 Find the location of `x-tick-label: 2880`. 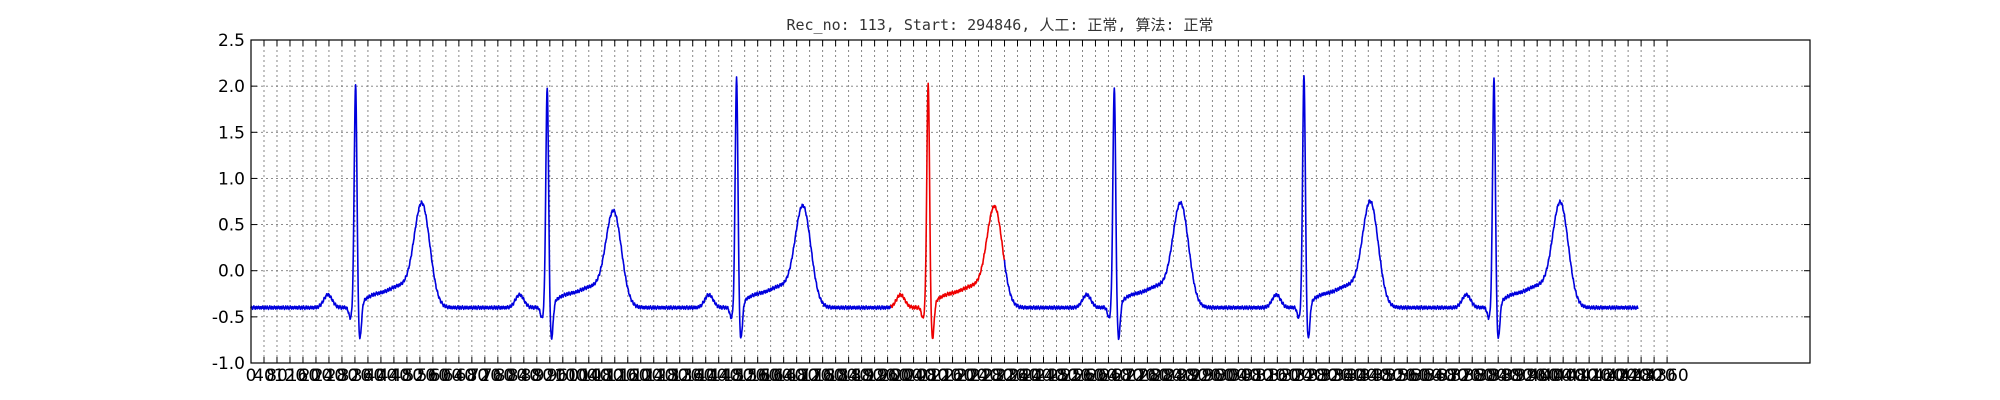

x-tick-label: 2880 is located at coordinates (1186, 376).